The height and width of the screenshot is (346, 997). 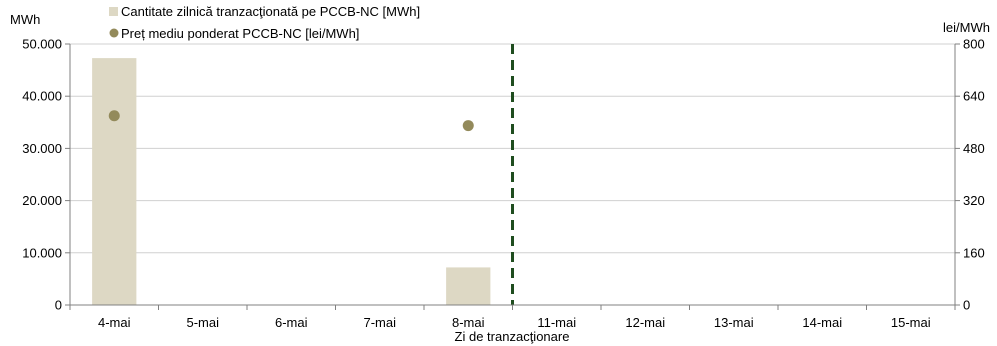 What do you see at coordinates (468, 286) in the screenshot?
I see `bar-8-mai` at bounding box center [468, 286].